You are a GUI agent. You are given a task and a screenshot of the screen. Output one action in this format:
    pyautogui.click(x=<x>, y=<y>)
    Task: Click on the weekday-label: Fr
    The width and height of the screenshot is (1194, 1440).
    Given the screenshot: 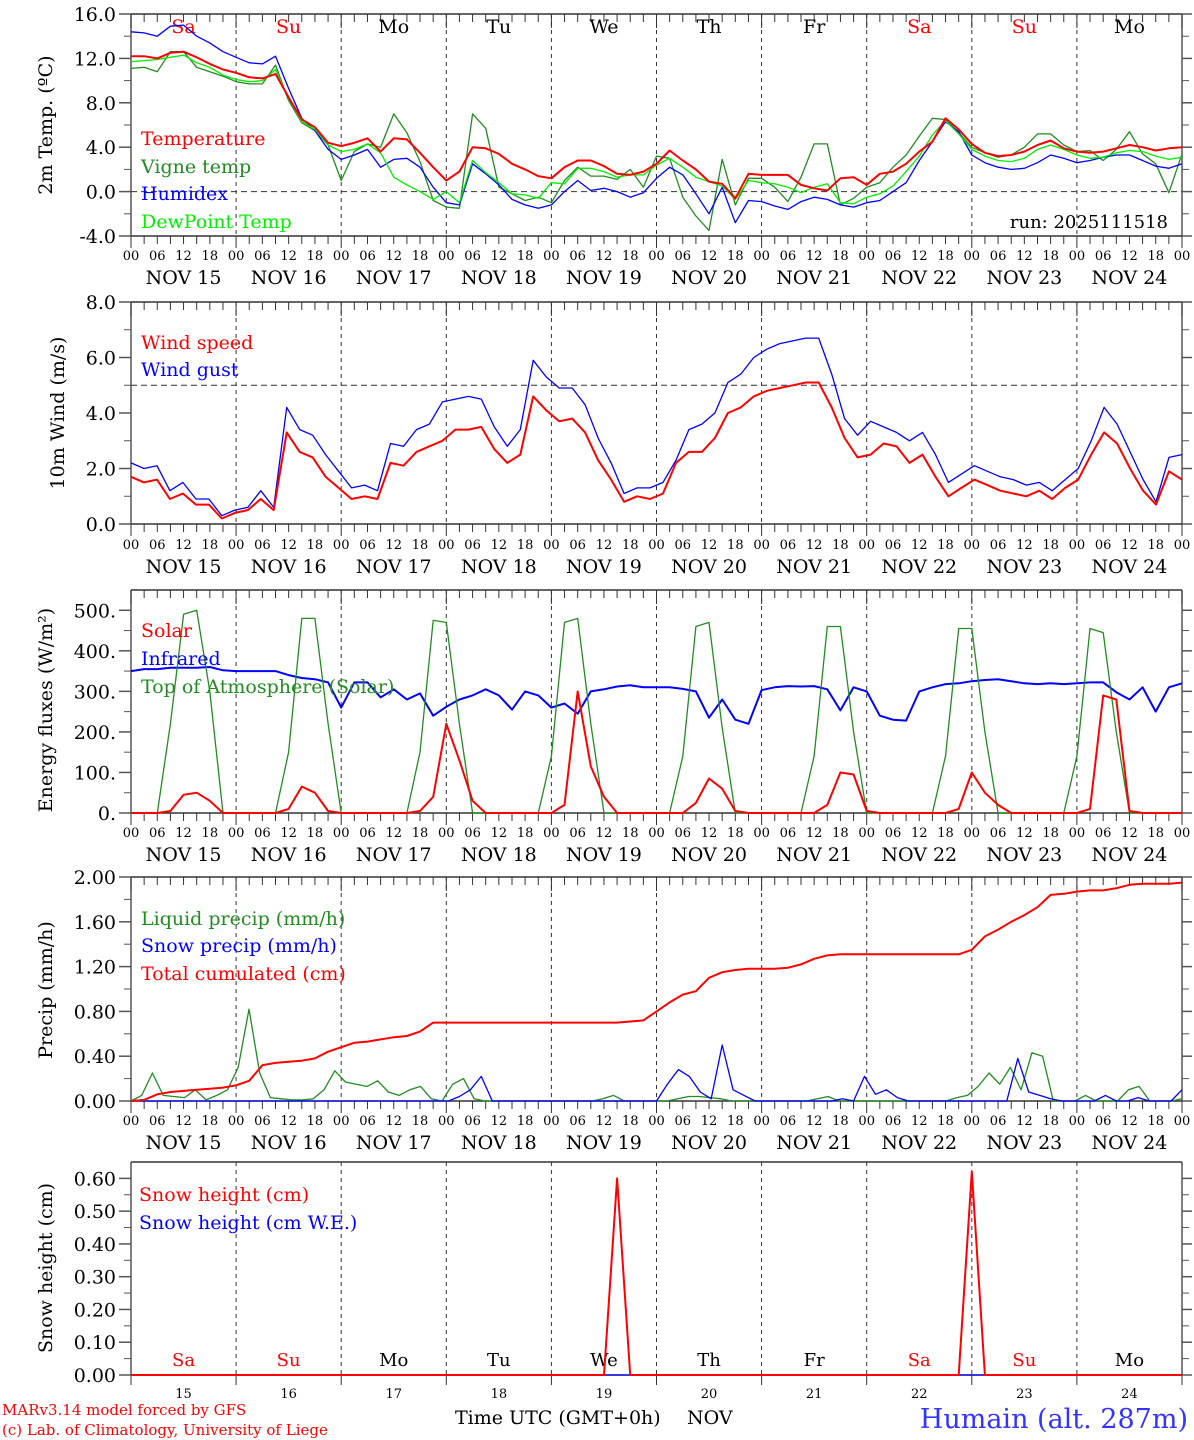 What is the action you would take?
    pyautogui.click(x=814, y=1360)
    